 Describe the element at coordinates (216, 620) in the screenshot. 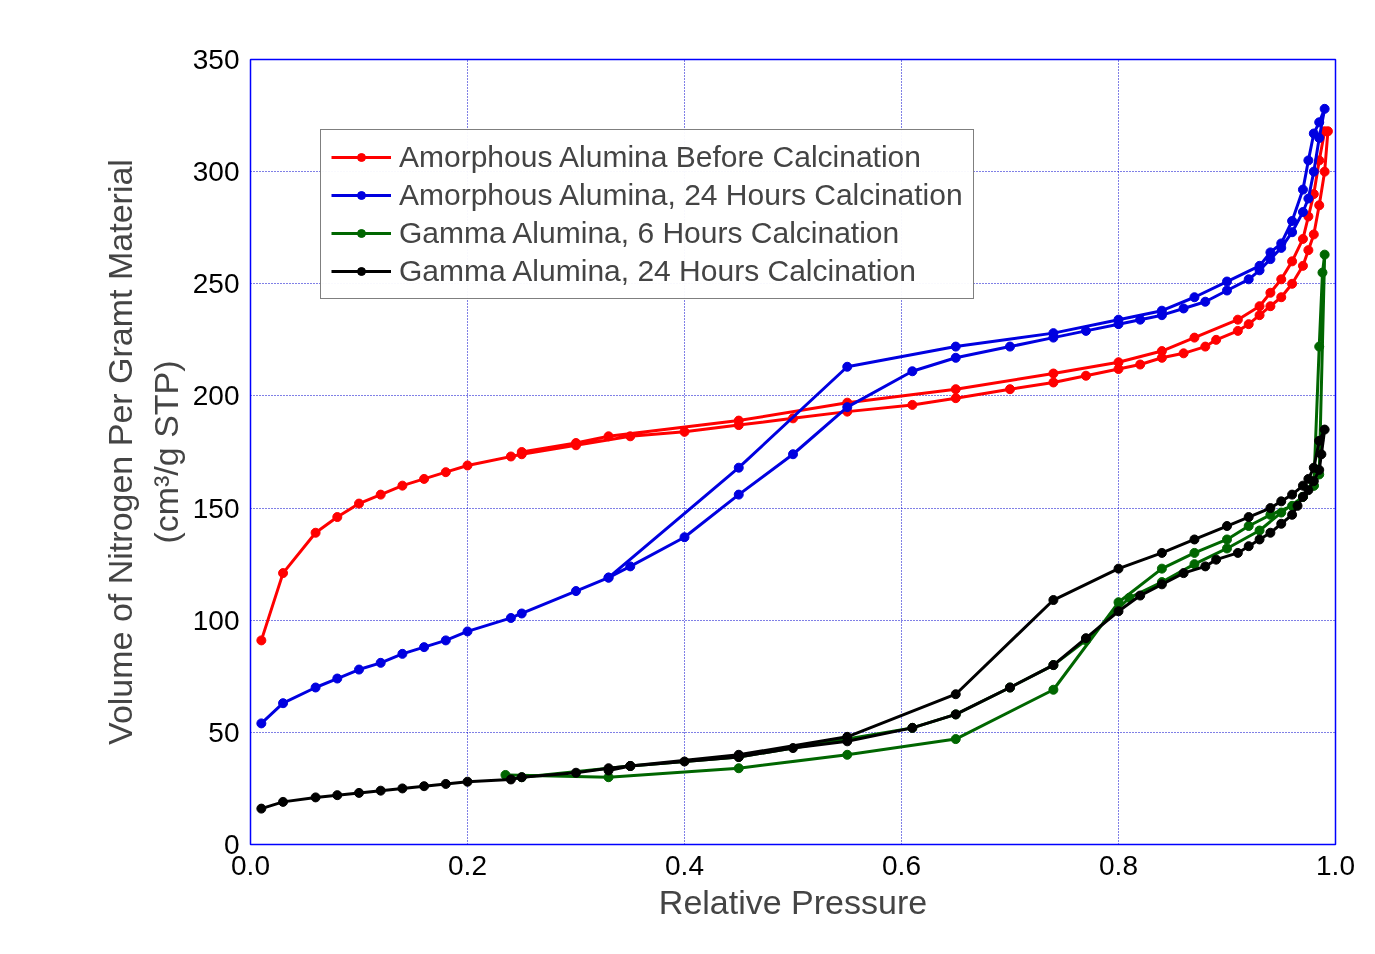

I see `y-tick-label: 100` at that location.